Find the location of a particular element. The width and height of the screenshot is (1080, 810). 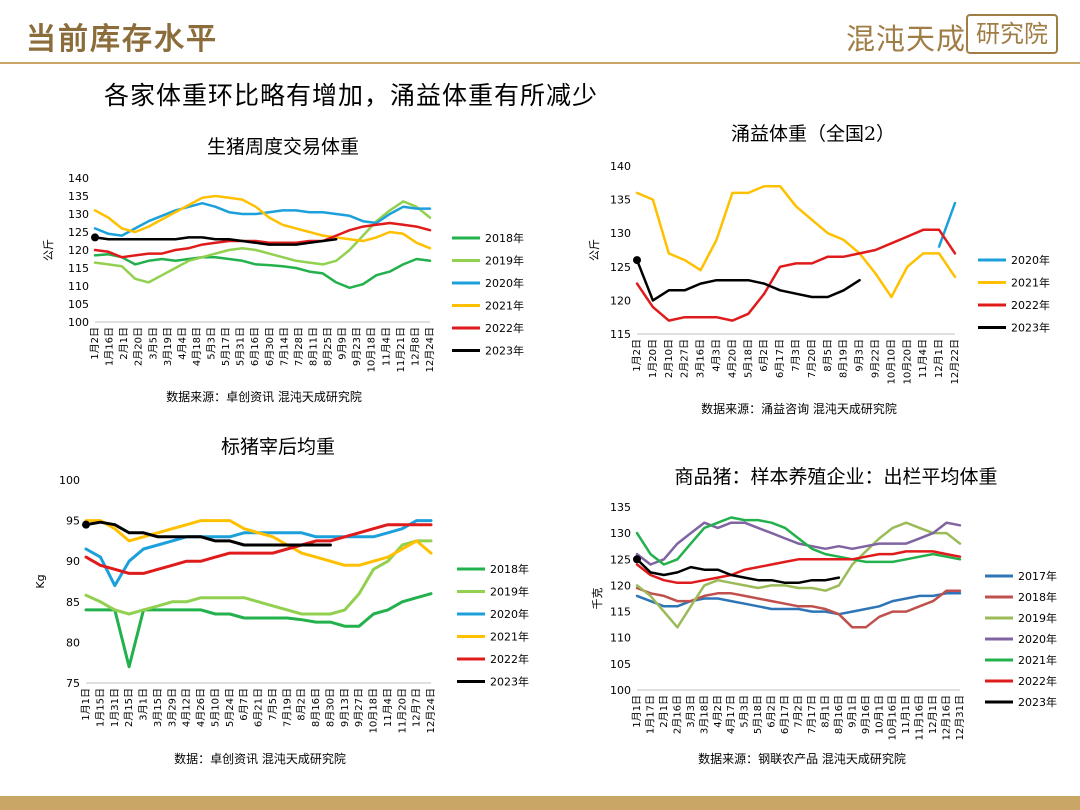

page-header-title: 当前库存水平 is located at coordinates (122, 39).